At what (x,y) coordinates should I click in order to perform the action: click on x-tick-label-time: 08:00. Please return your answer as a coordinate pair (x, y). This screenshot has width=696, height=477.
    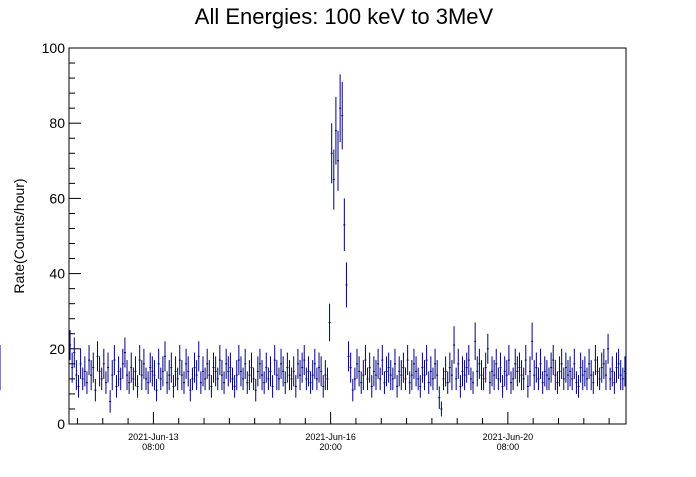
    Looking at the image, I should click on (153, 447).